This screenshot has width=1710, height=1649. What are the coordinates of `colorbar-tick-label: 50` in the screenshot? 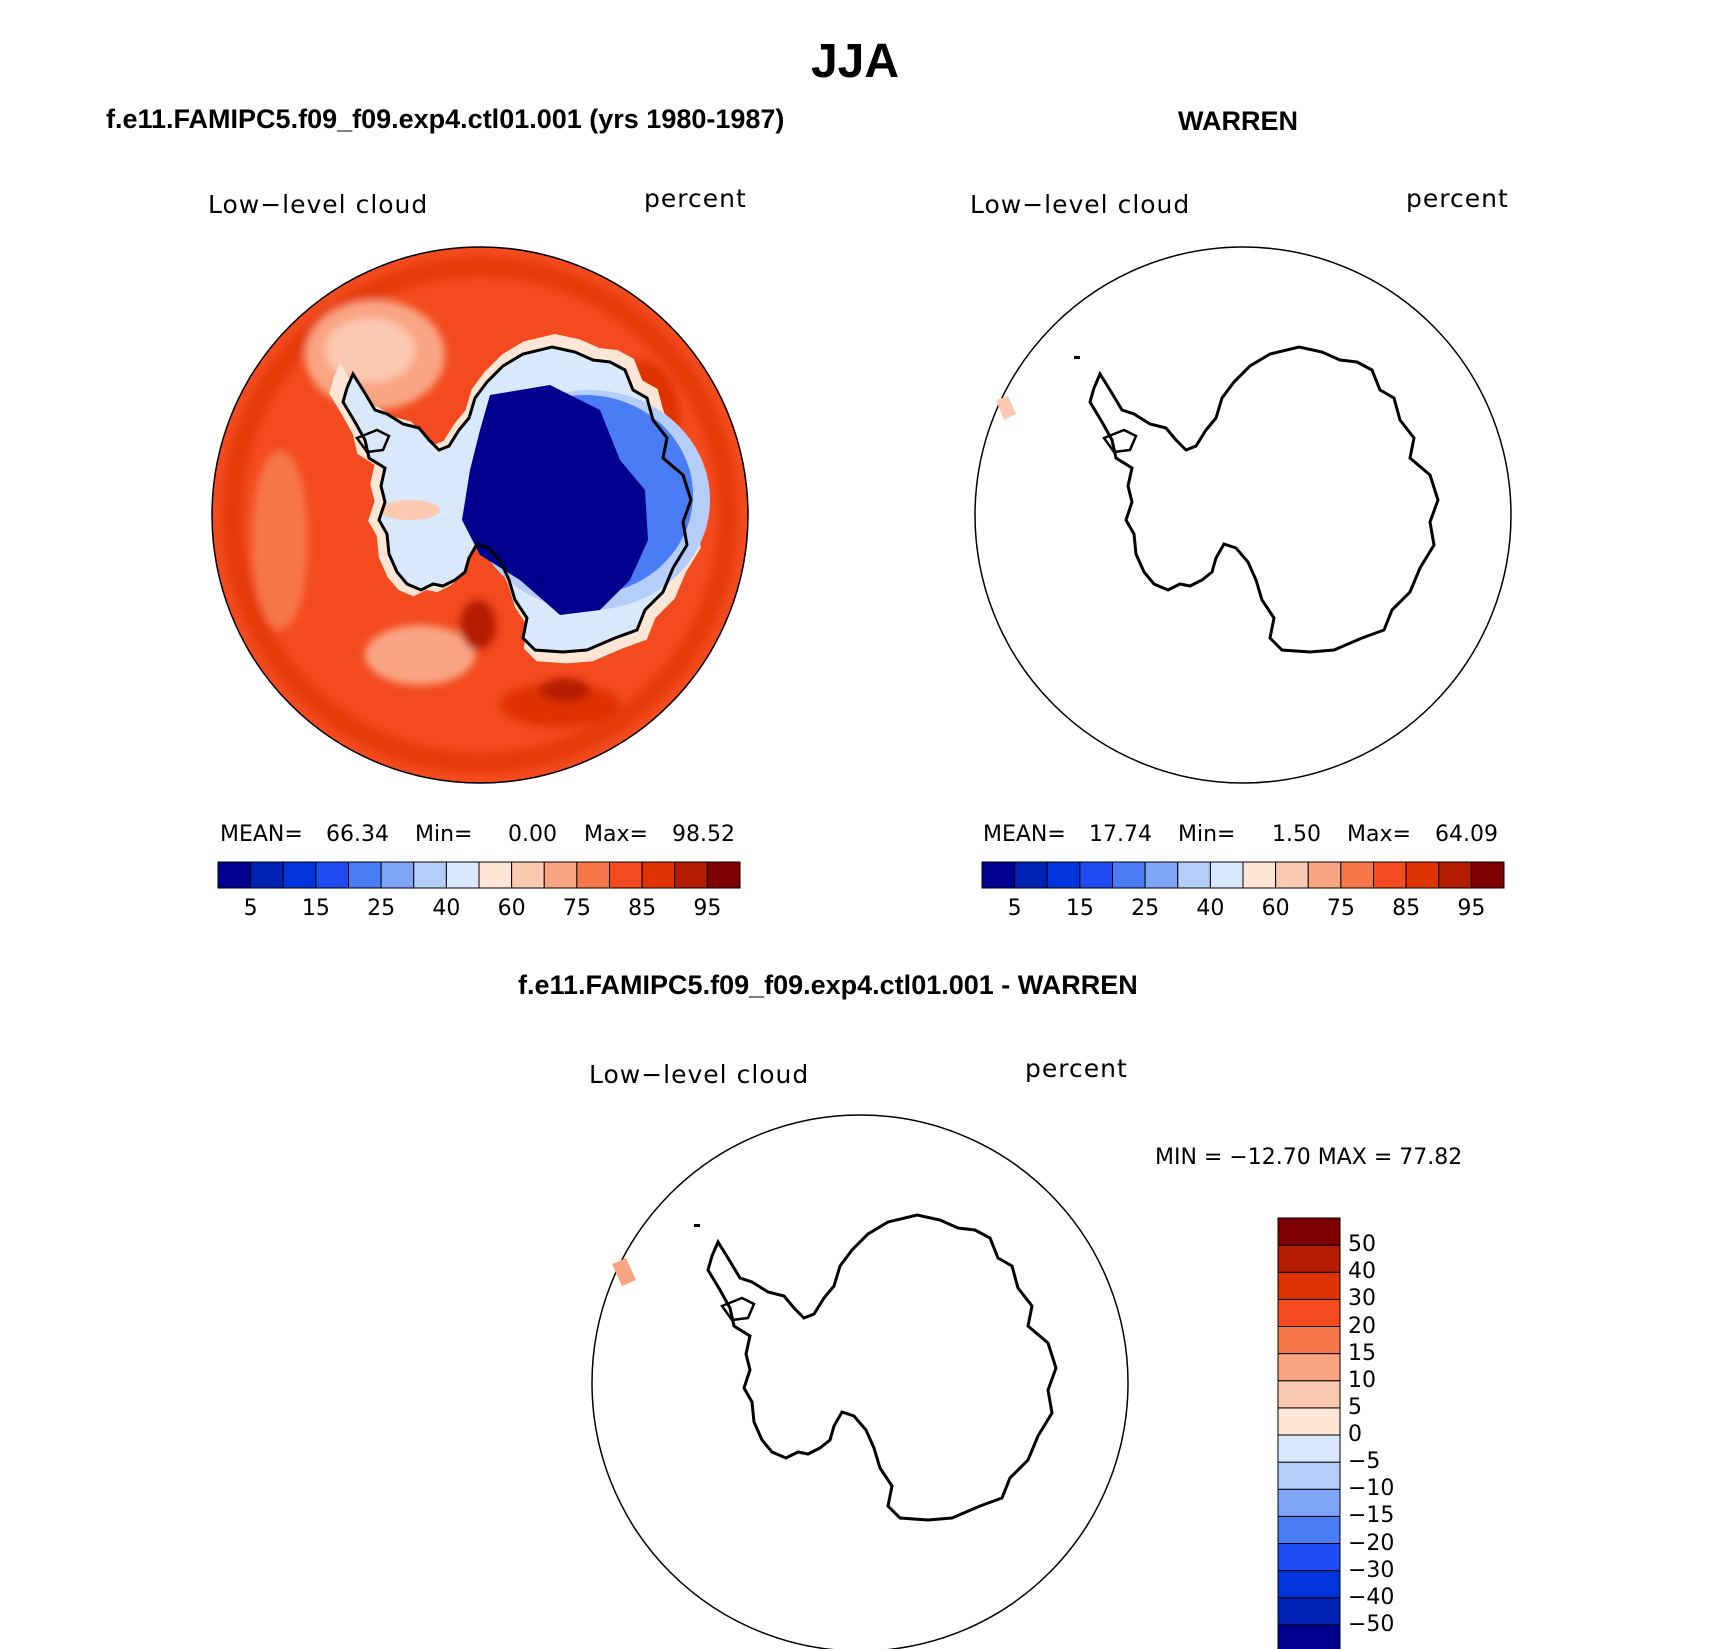 It's located at (1362, 1245).